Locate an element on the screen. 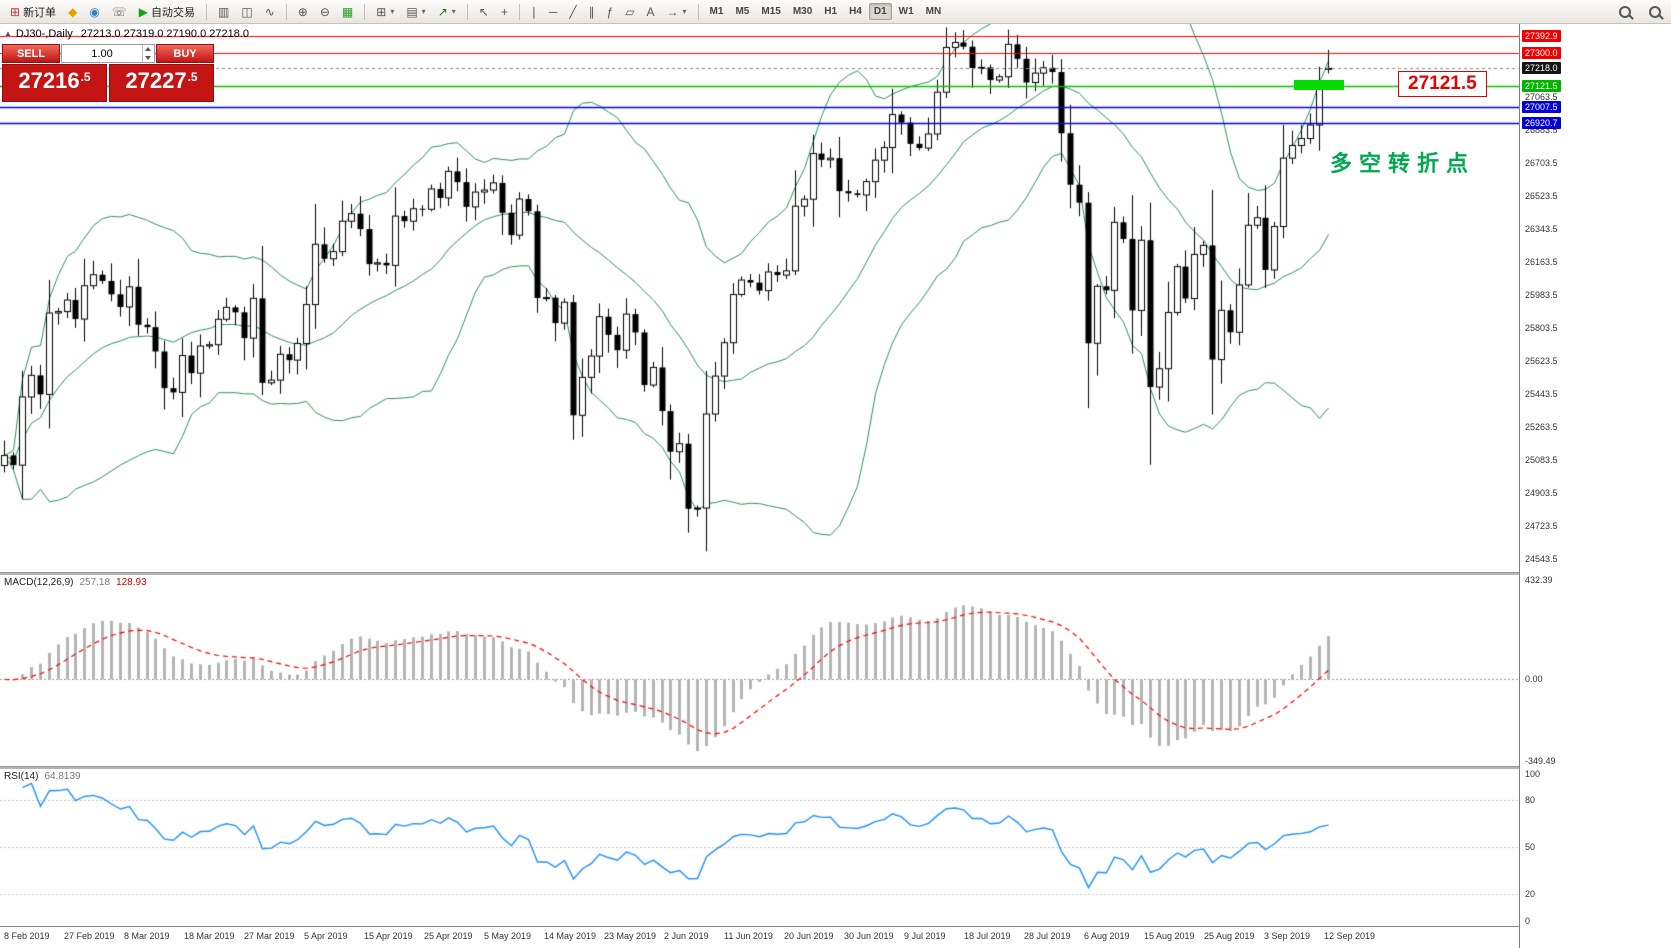 The width and height of the screenshot is (1671, 948). time-axis-label: 6 Aug 2019 is located at coordinates (1107, 936).